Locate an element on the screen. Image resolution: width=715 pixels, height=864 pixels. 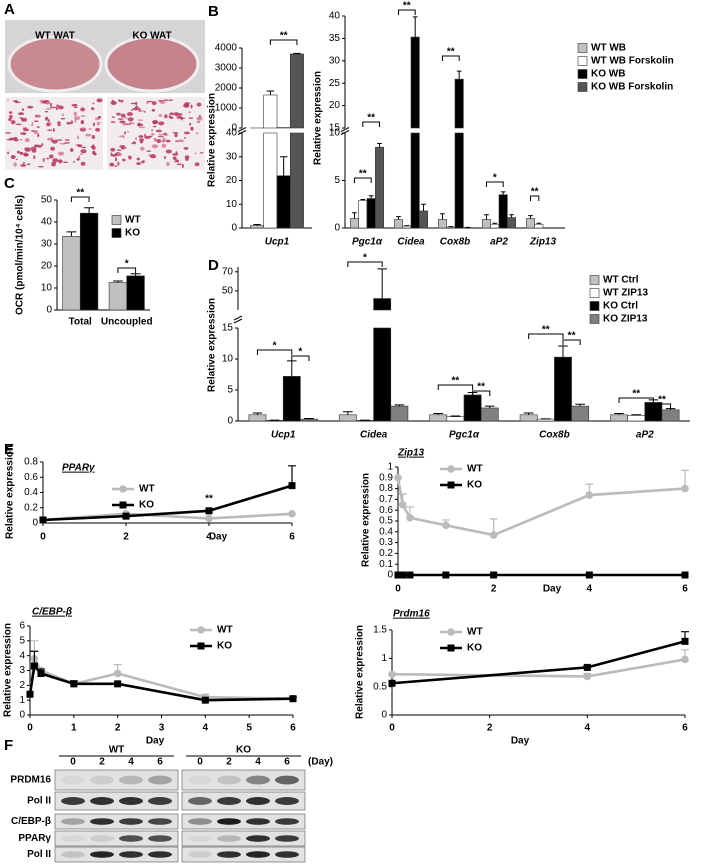
y-tick-label: 0.8 is located at coordinates (31, 462).